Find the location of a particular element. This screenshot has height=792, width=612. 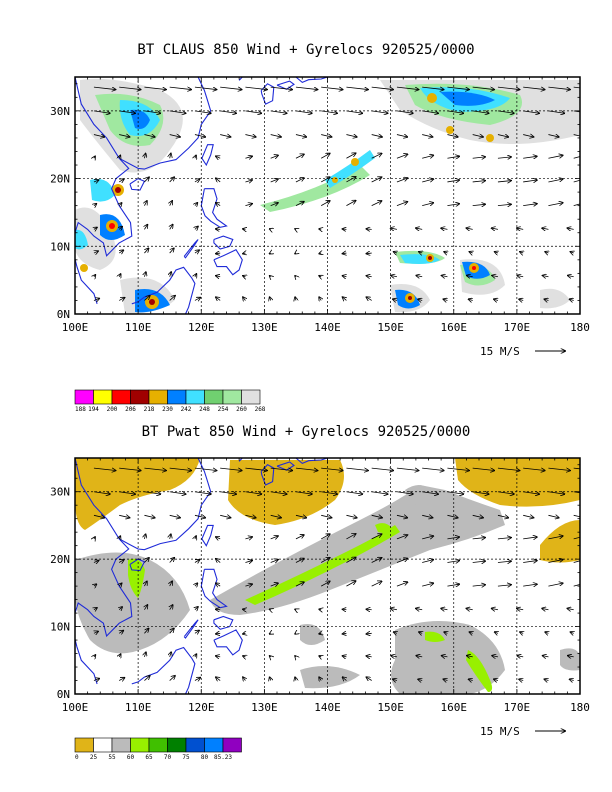

colorbar-label: 268 is located at coordinates (260, 409).